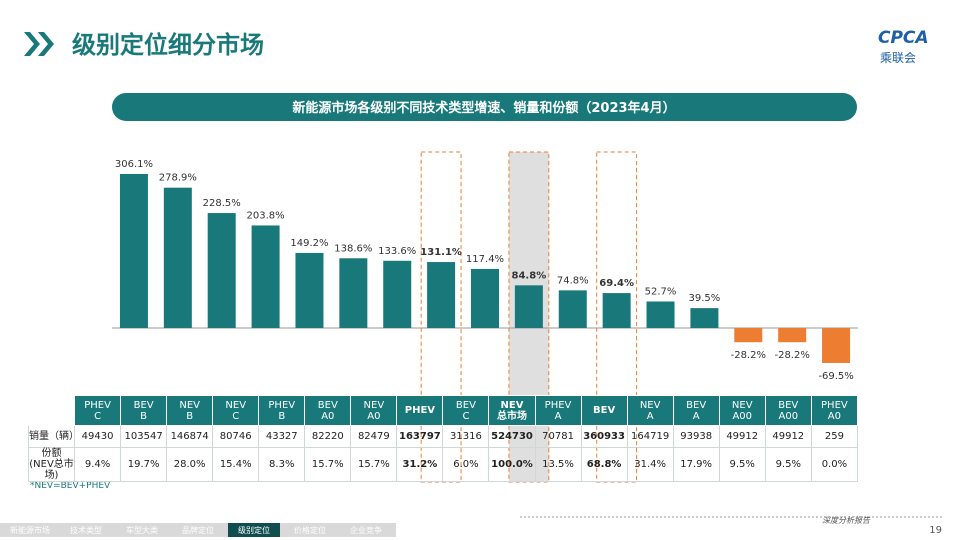 This screenshot has height=540, width=960. What do you see at coordinates (168, 45) in the screenshot?
I see `page-title: 级别定位细分市场` at bounding box center [168, 45].